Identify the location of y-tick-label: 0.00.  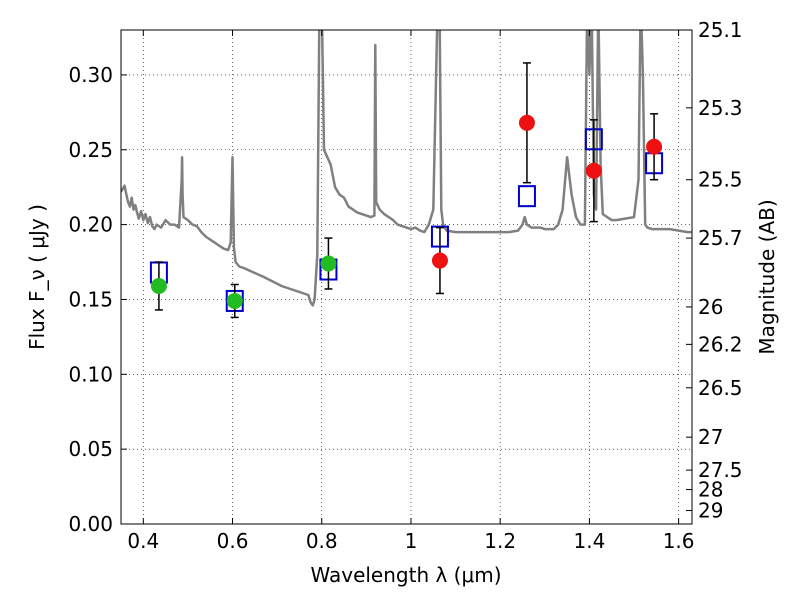
(90, 524).